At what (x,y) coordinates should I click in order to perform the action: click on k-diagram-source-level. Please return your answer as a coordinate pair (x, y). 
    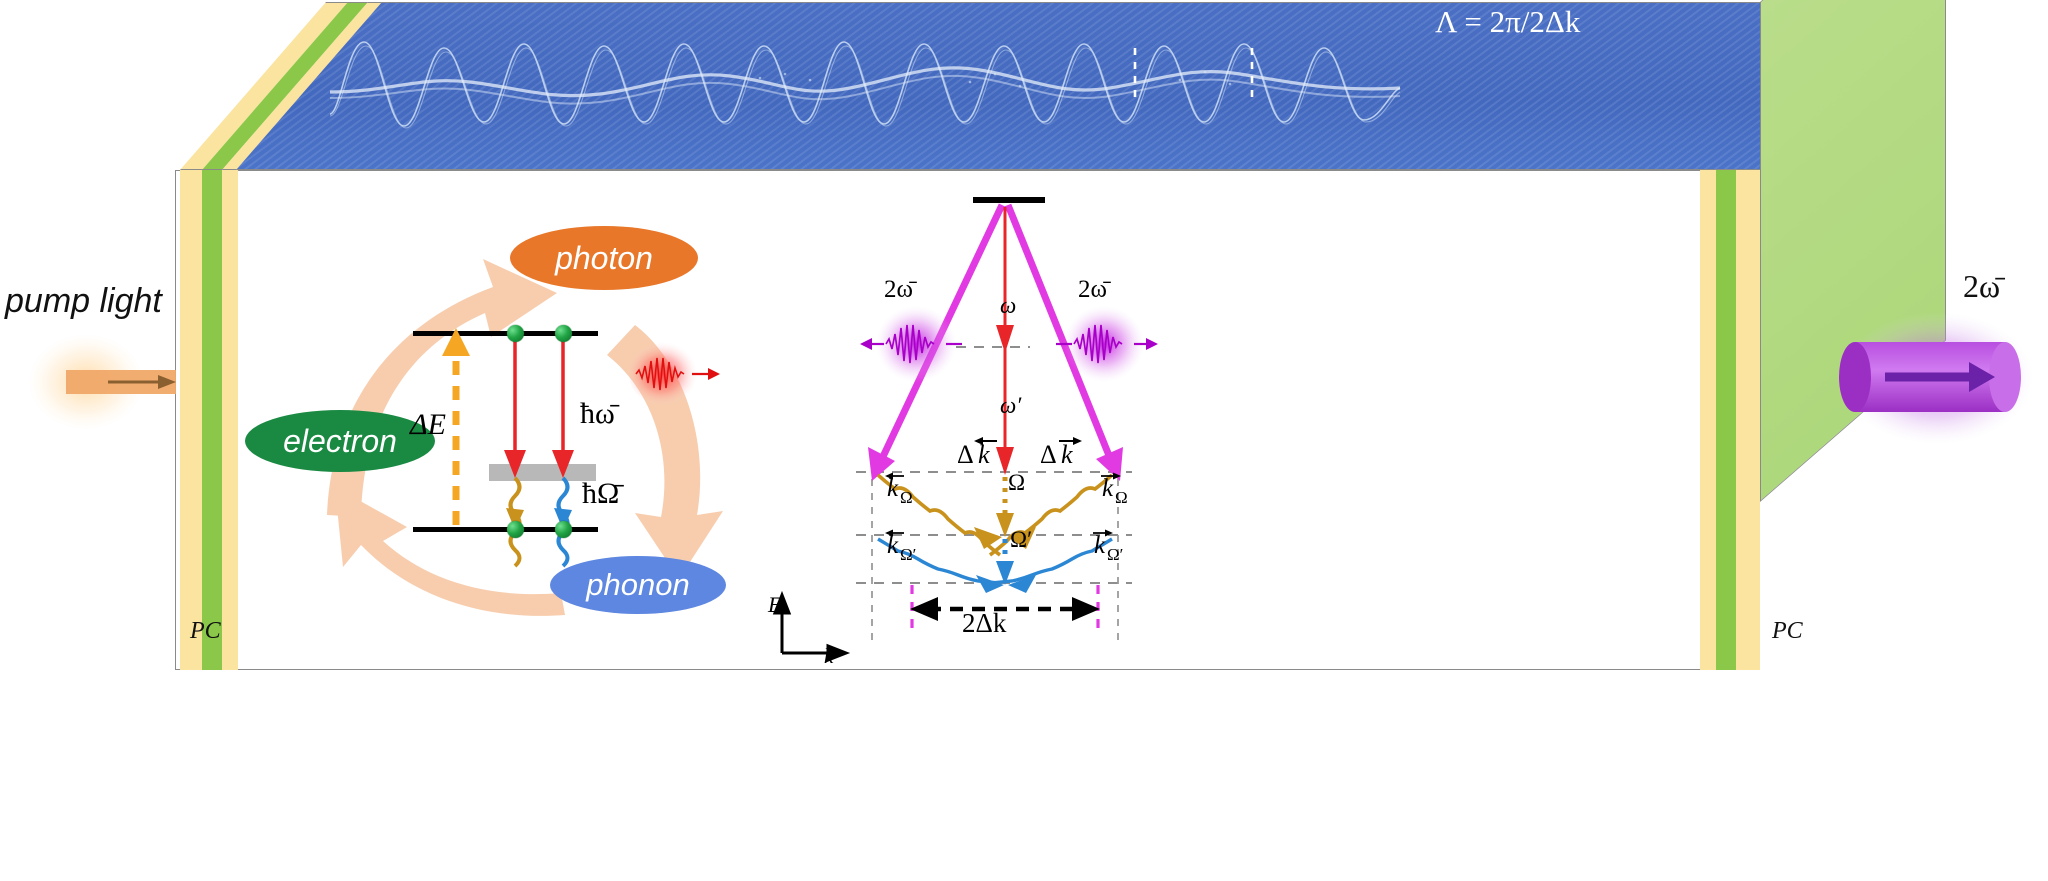
    Looking at the image, I should click on (1009, 200).